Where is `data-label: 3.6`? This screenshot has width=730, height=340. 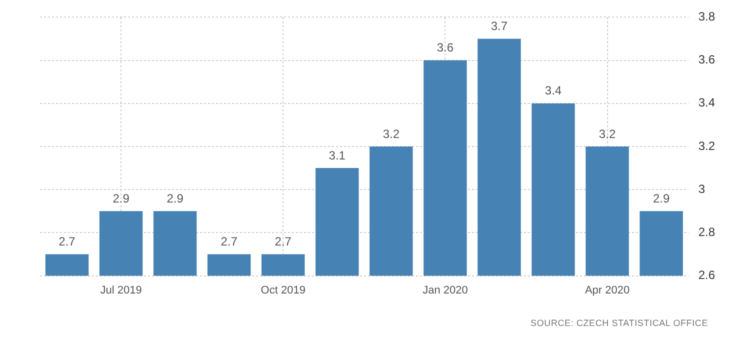 data-label: 3.6 is located at coordinates (445, 47).